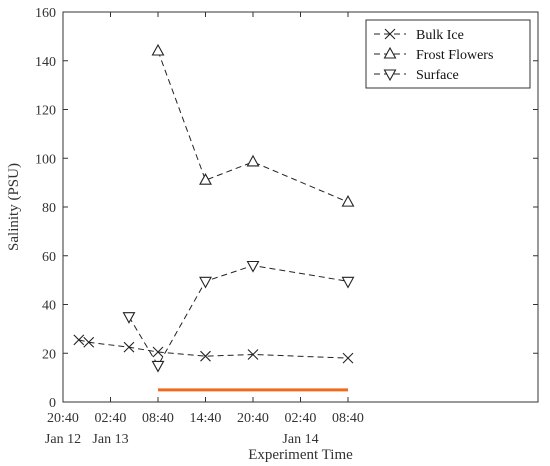 This screenshot has height=466, width=550. What do you see at coordinates (52, 403) in the screenshot?
I see `y-tick-label: 0` at bounding box center [52, 403].